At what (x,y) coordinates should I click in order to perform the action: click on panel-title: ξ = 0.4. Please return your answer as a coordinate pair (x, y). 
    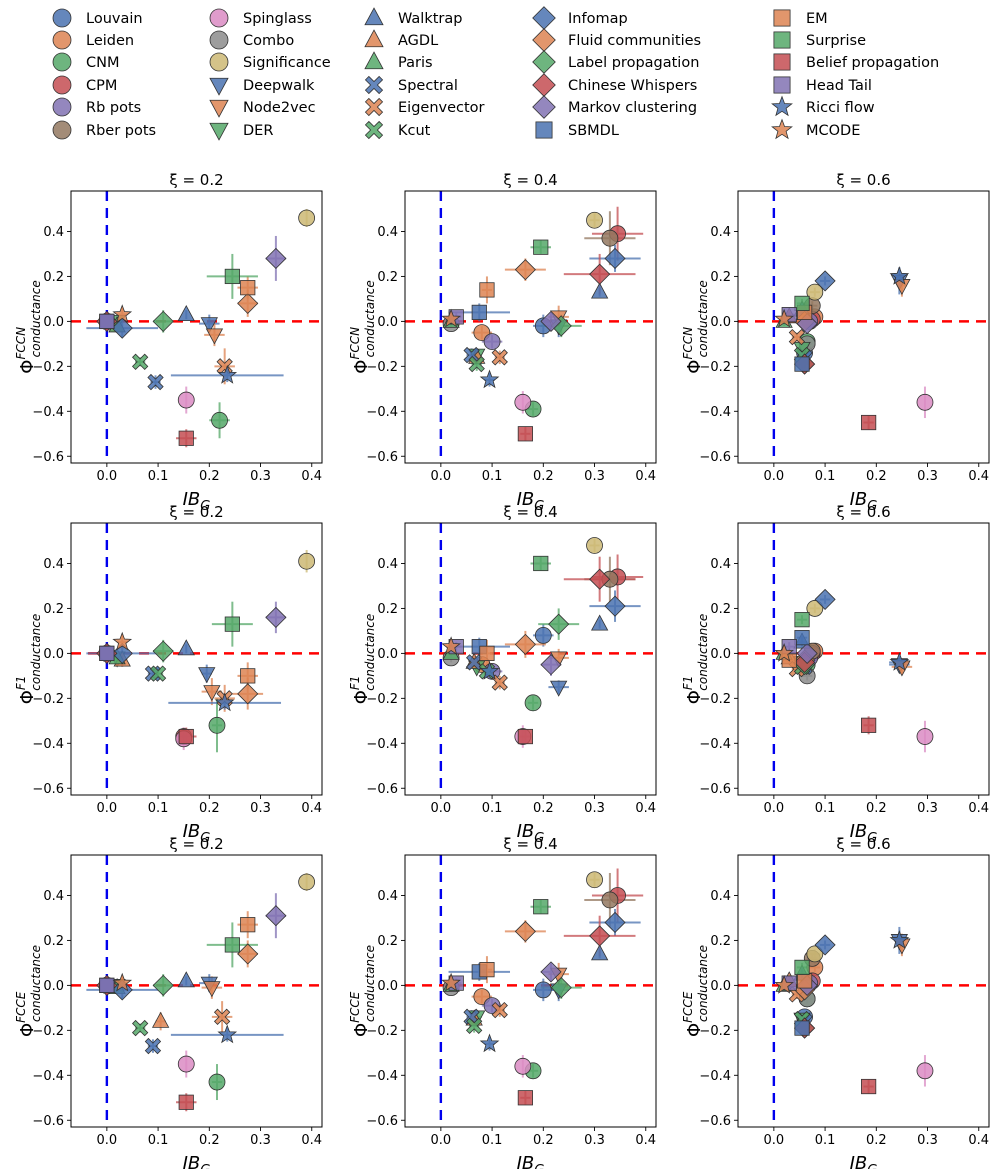
    Looking at the image, I should click on (530, 844).